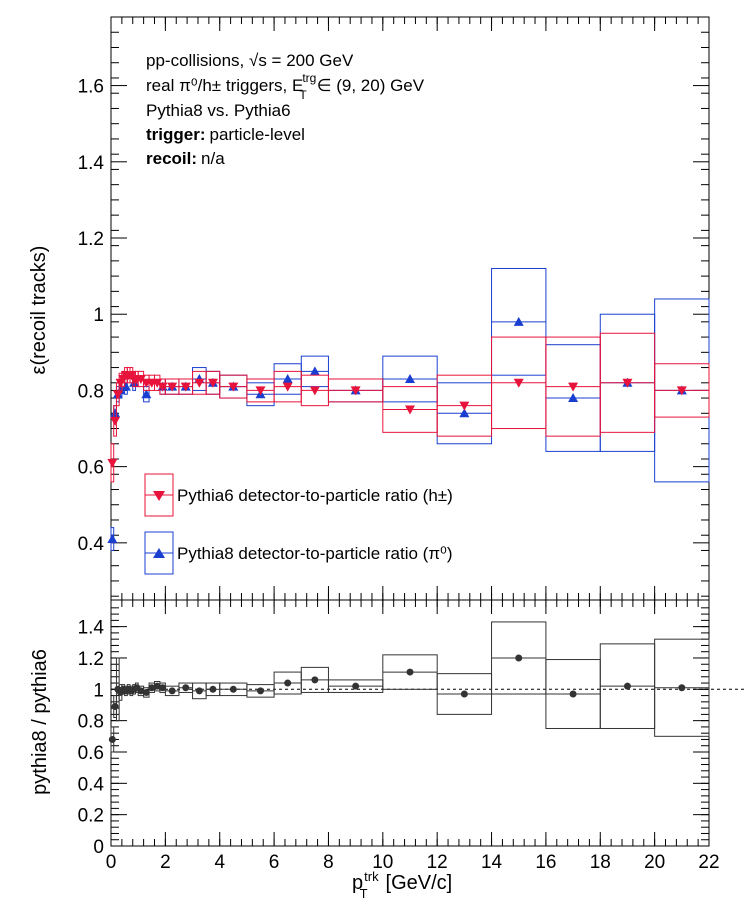  I want to click on top-y-tick-label: 1.6, so click(91, 87).